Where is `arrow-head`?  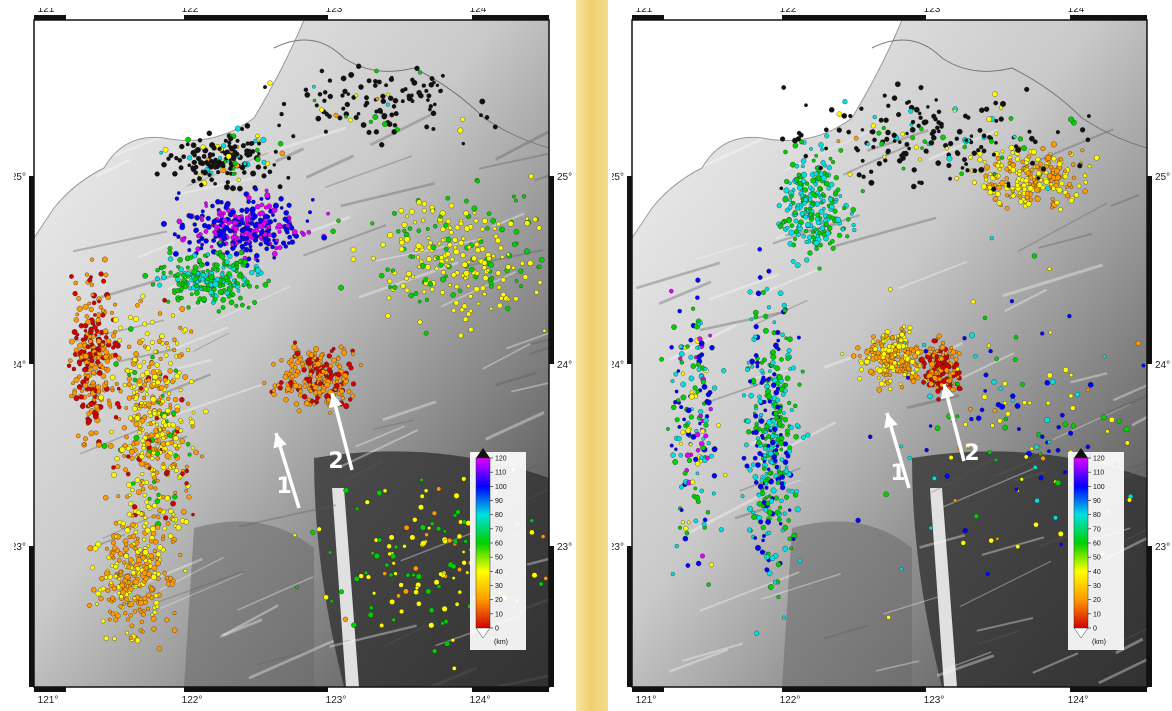 arrow-head is located at coordinates (947, 392).